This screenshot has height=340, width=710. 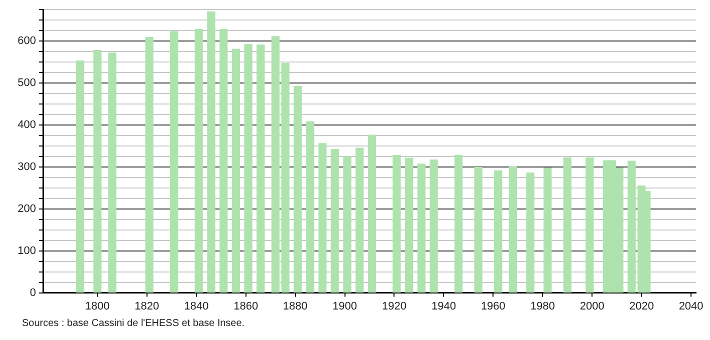 I want to click on x-tick-label: 1840, so click(x=196, y=306).